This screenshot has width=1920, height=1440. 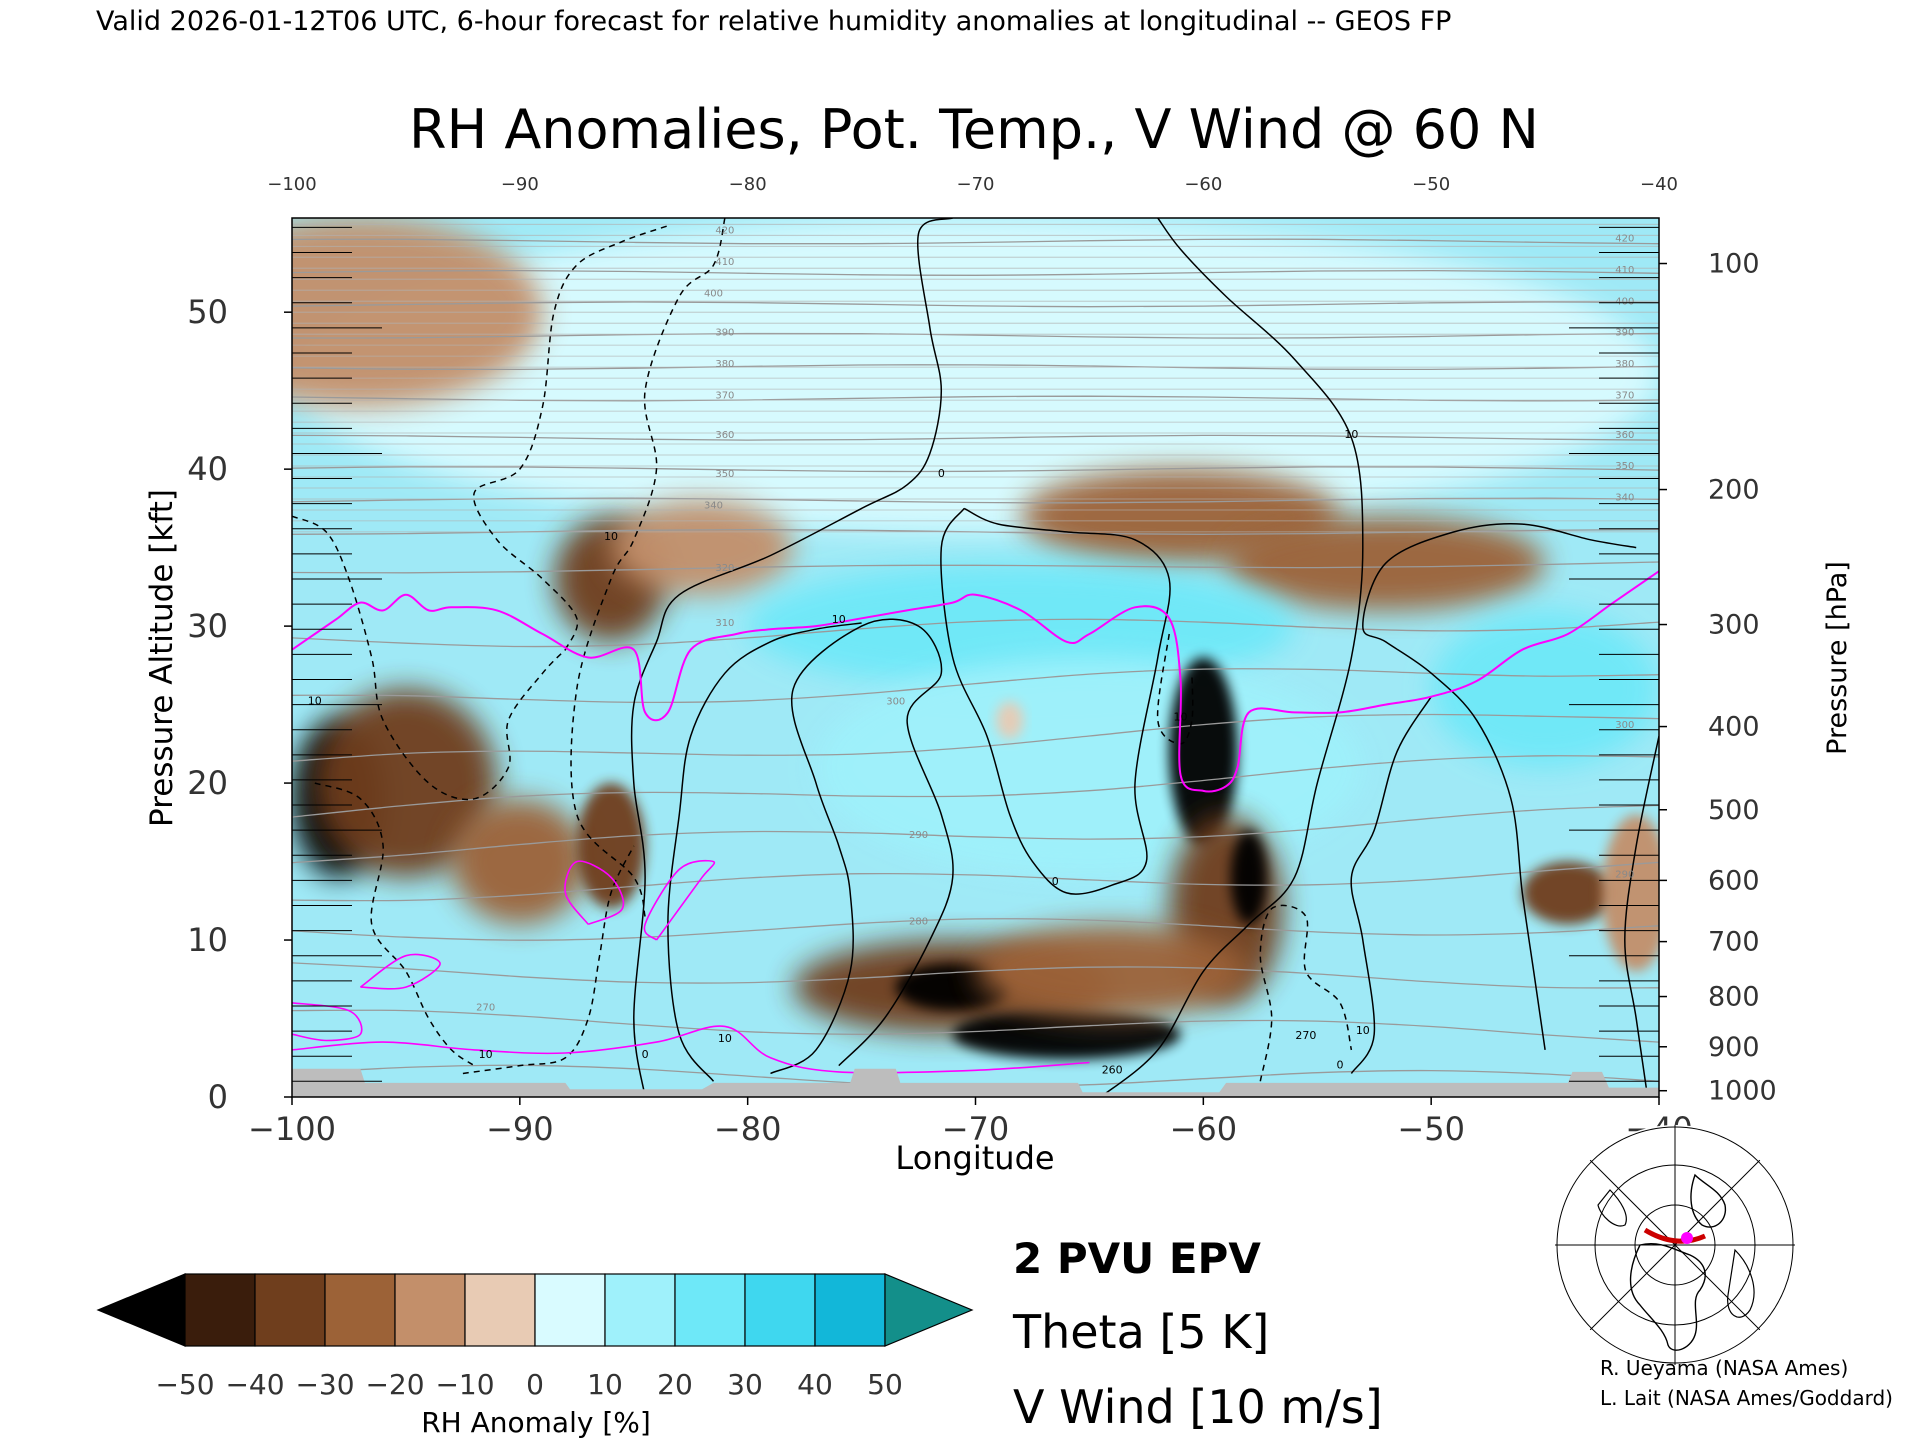 I want to click on theta-label-22: 350, so click(x=1624, y=466).